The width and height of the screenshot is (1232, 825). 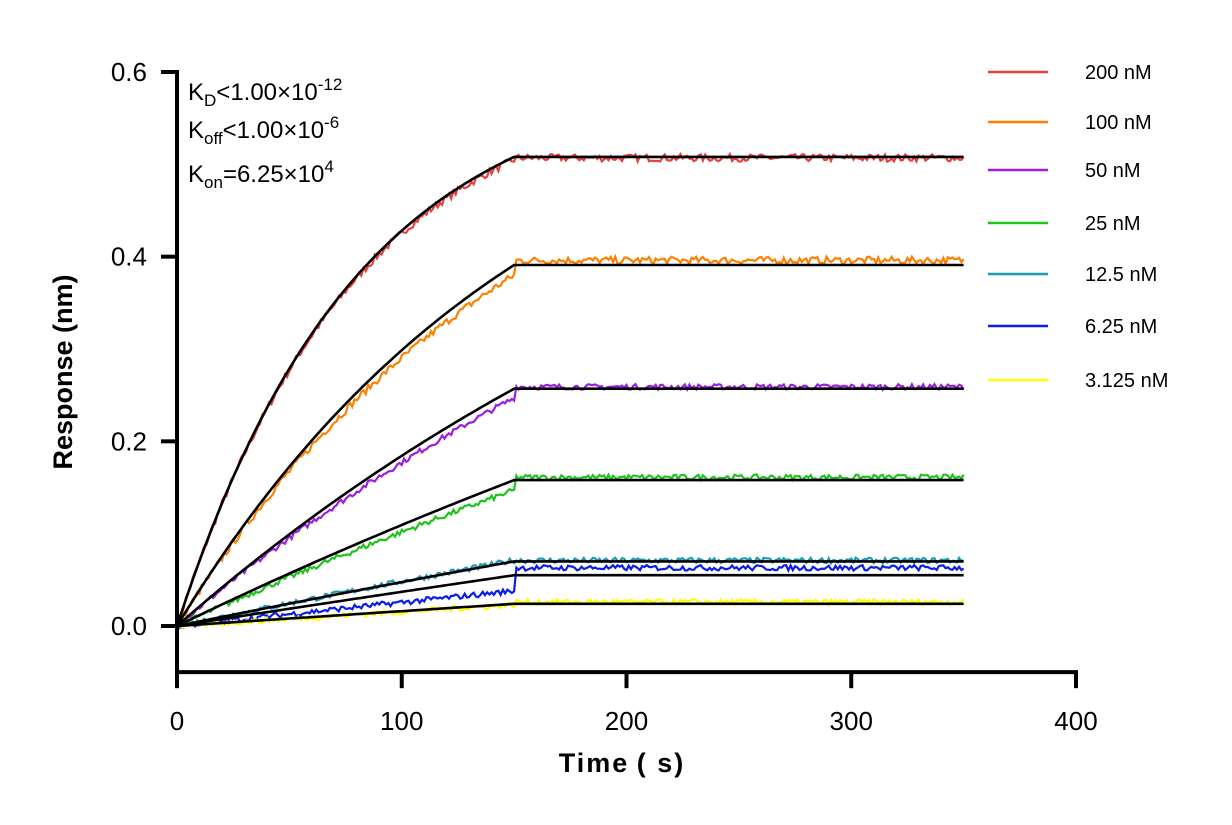 What do you see at coordinates (129, 626) in the screenshot?
I see `y-tick-label: 0.0` at bounding box center [129, 626].